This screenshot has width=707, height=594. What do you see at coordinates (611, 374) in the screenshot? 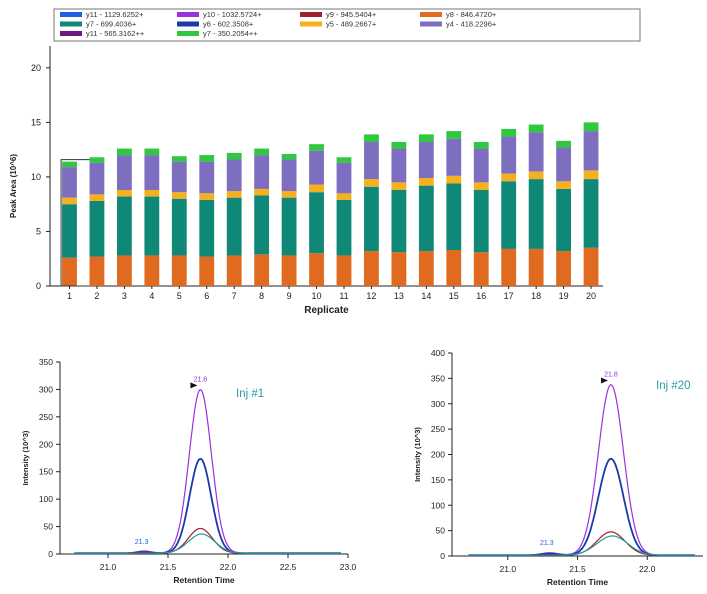
I see `c2-peak-label-1: 21.8` at bounding box center [611, 374].